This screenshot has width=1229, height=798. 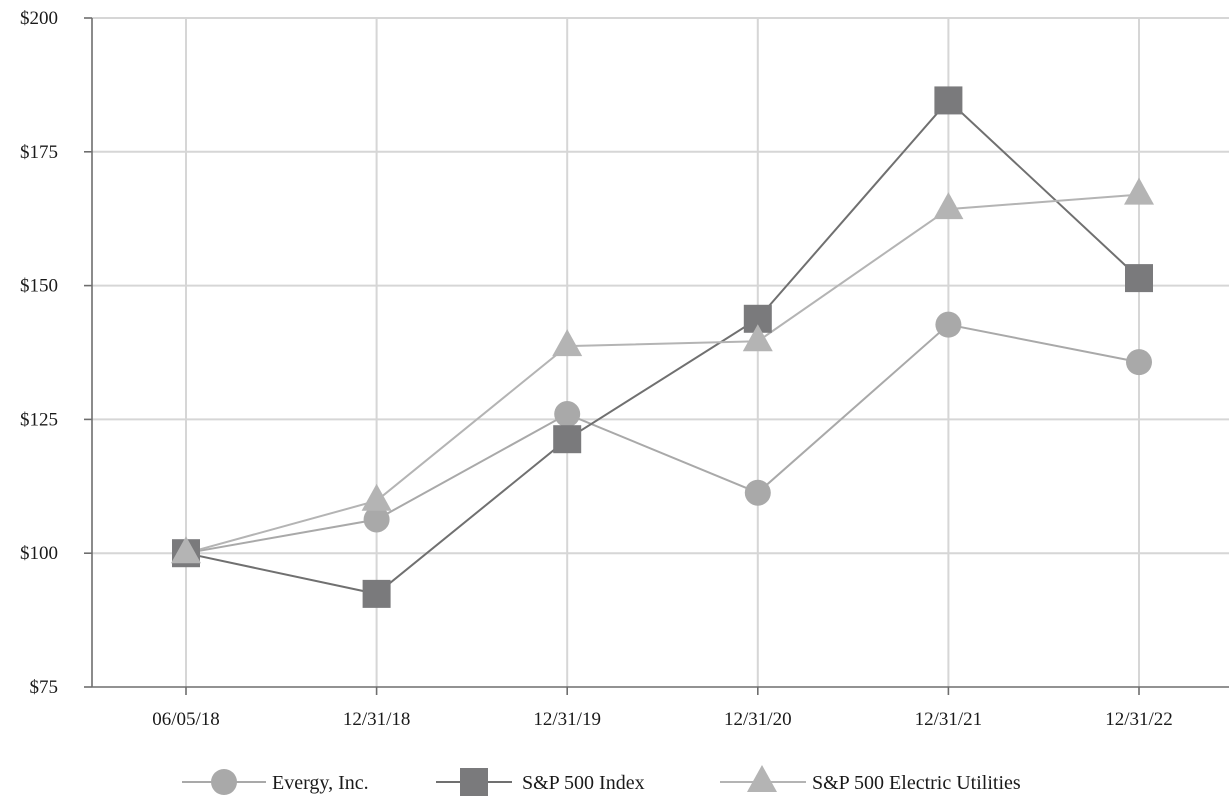 What do you see at coordinates (224, 782) in the screenshot?
I see `legend-marker-circle` at bounding box center [224, 782].